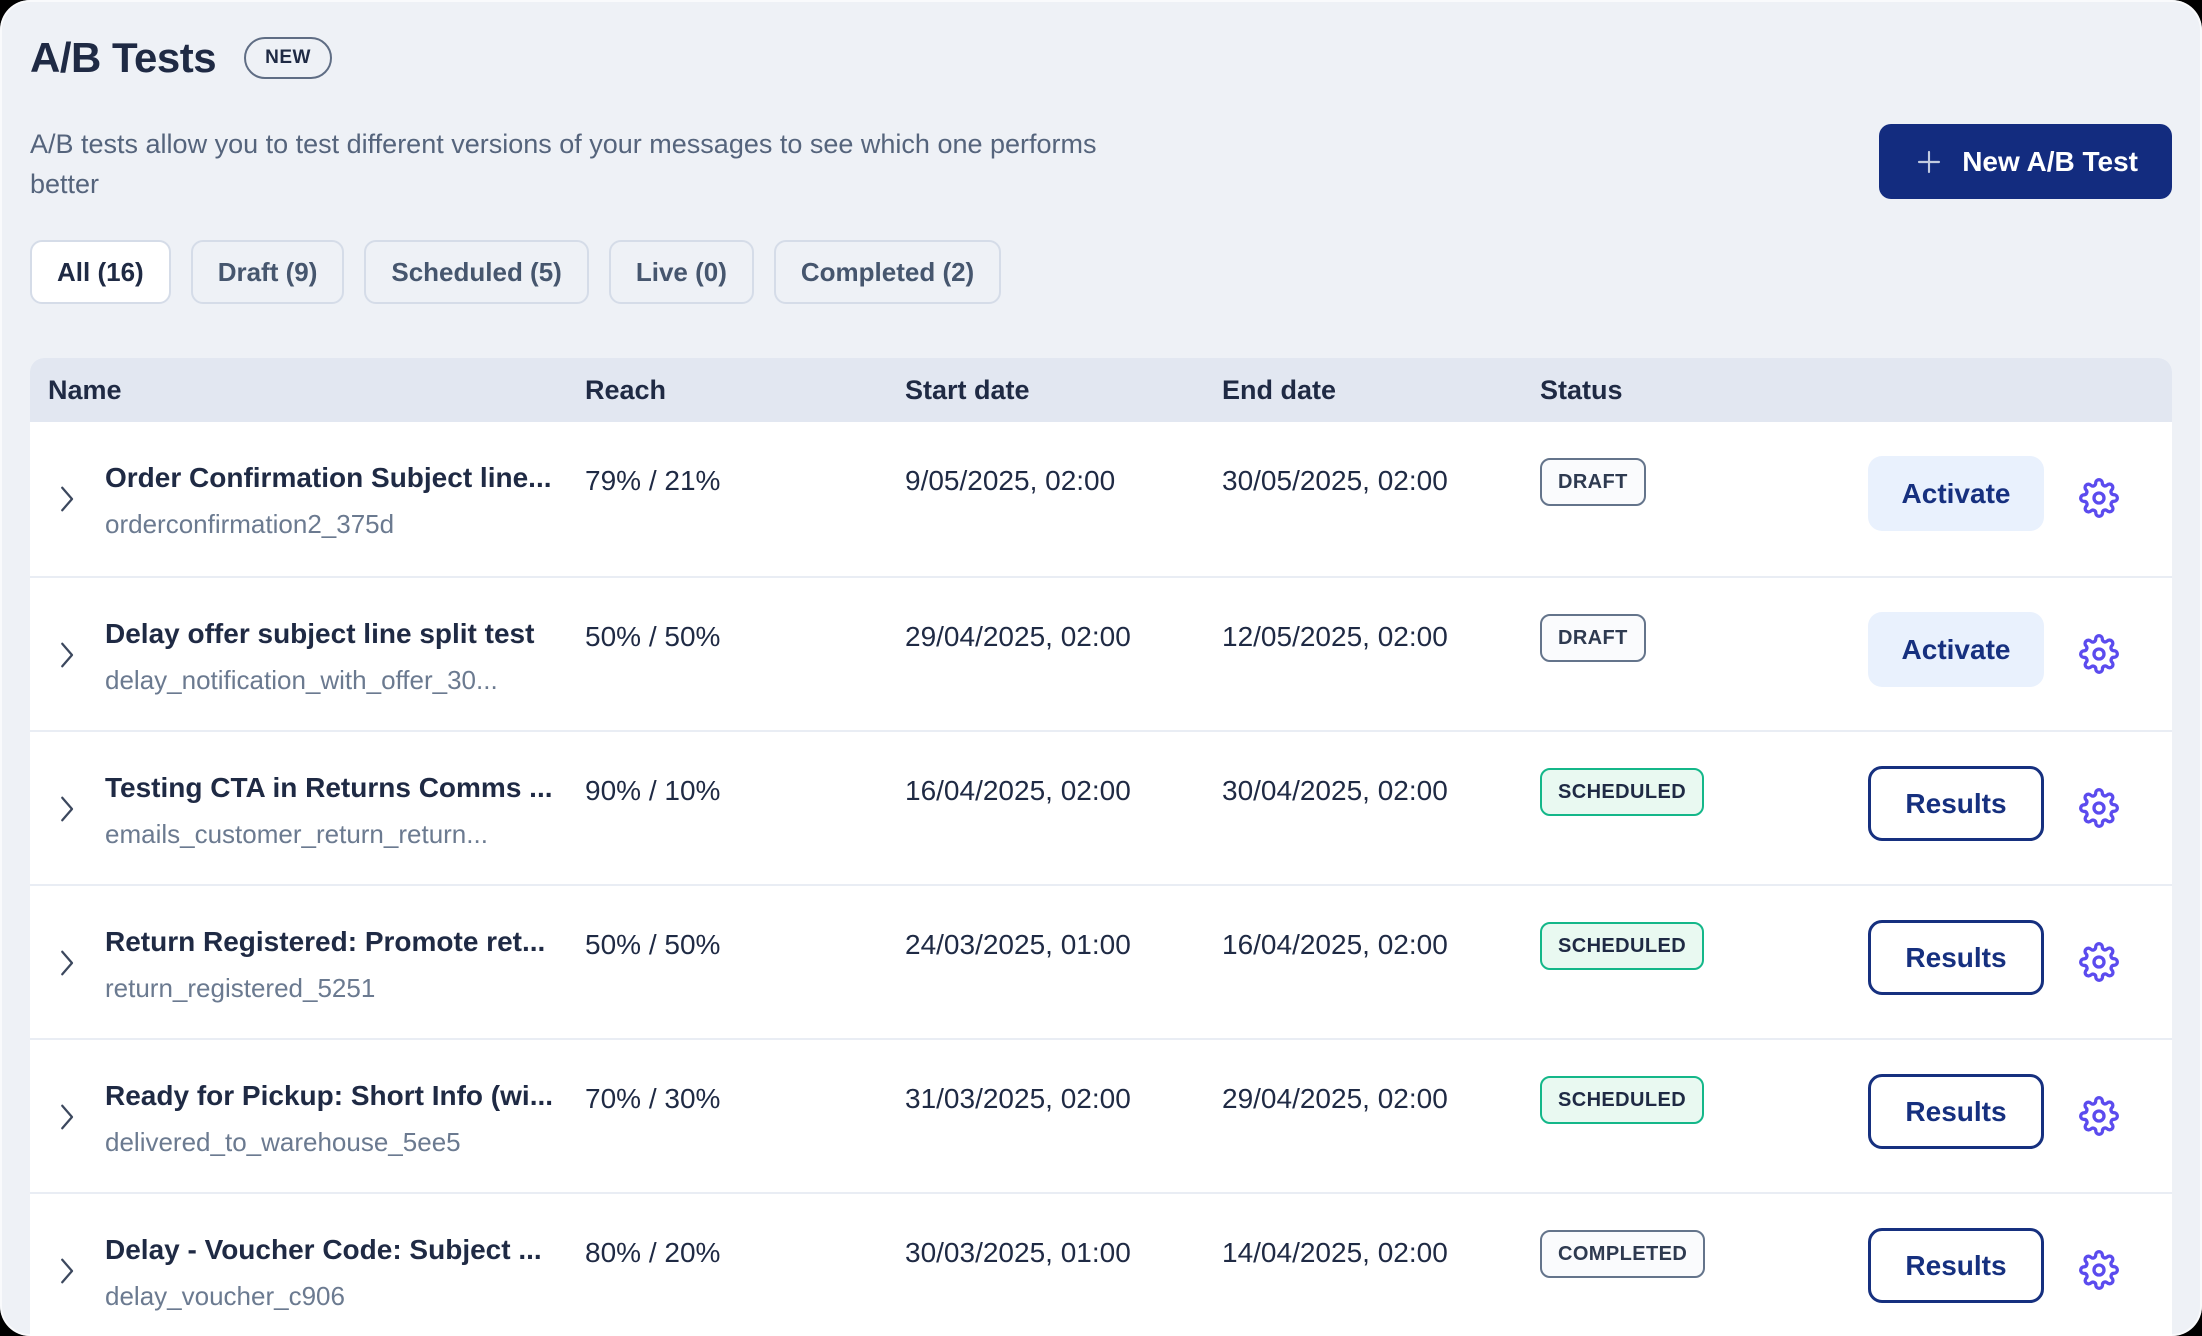 The image size is (2202, 1336). Describe the element at coordinates (1335, 1098) in the screenshot. I see `end-date: 29/04/2025, 02:00` at that location.